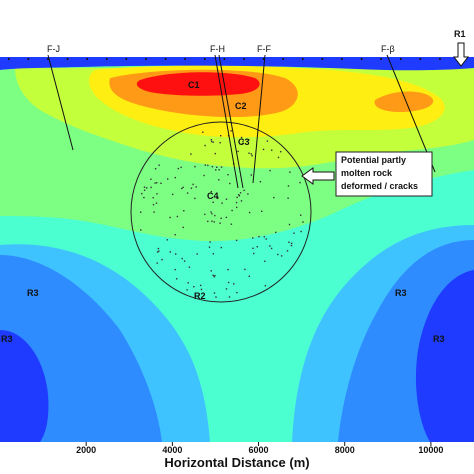  I want to click on x-axis-title: Horizontal Distance (m), so click(236, 462).